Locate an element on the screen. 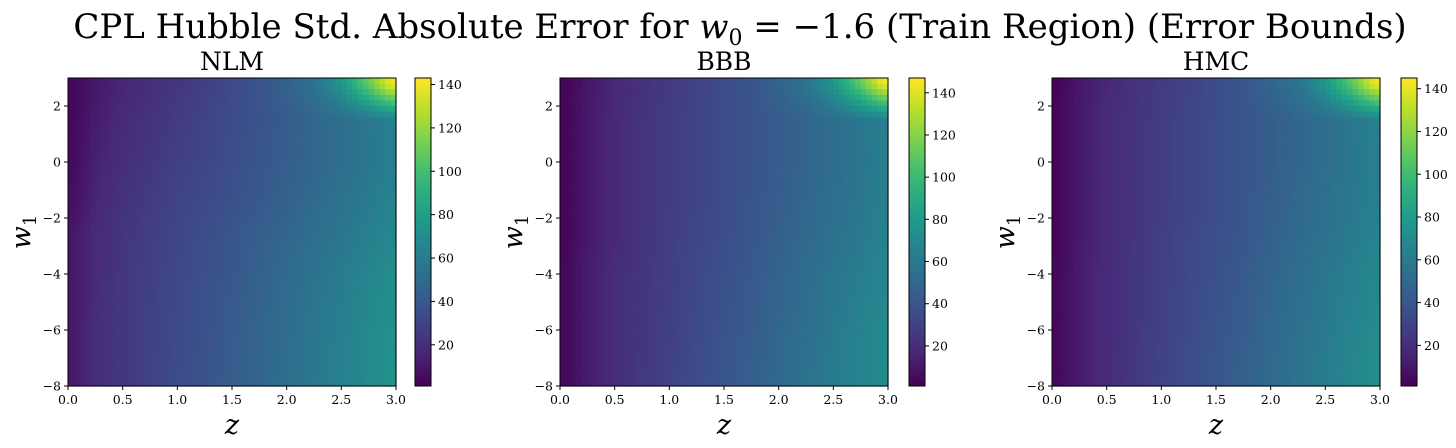  colorbar-tick-label: 100 is located at coordinates (450, 171).